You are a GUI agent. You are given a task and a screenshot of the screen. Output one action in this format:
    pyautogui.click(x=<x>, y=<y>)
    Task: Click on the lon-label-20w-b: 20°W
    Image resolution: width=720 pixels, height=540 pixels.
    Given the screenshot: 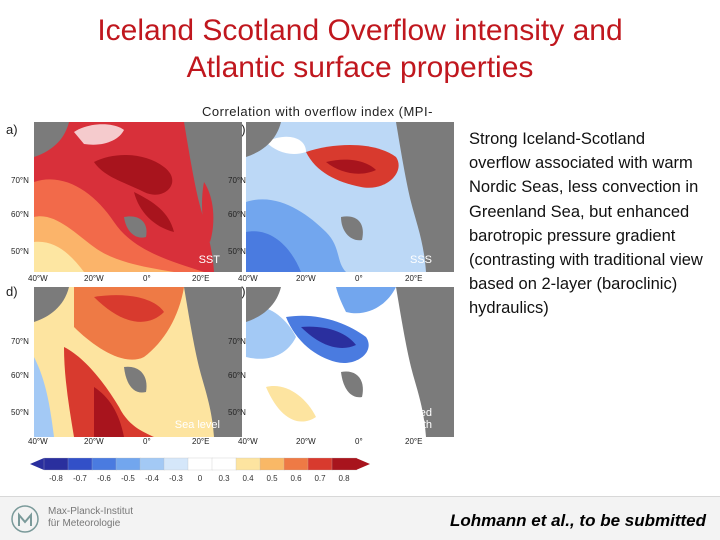 What is the action you would take?
    pyautogui.click(x=306, y=278)
    